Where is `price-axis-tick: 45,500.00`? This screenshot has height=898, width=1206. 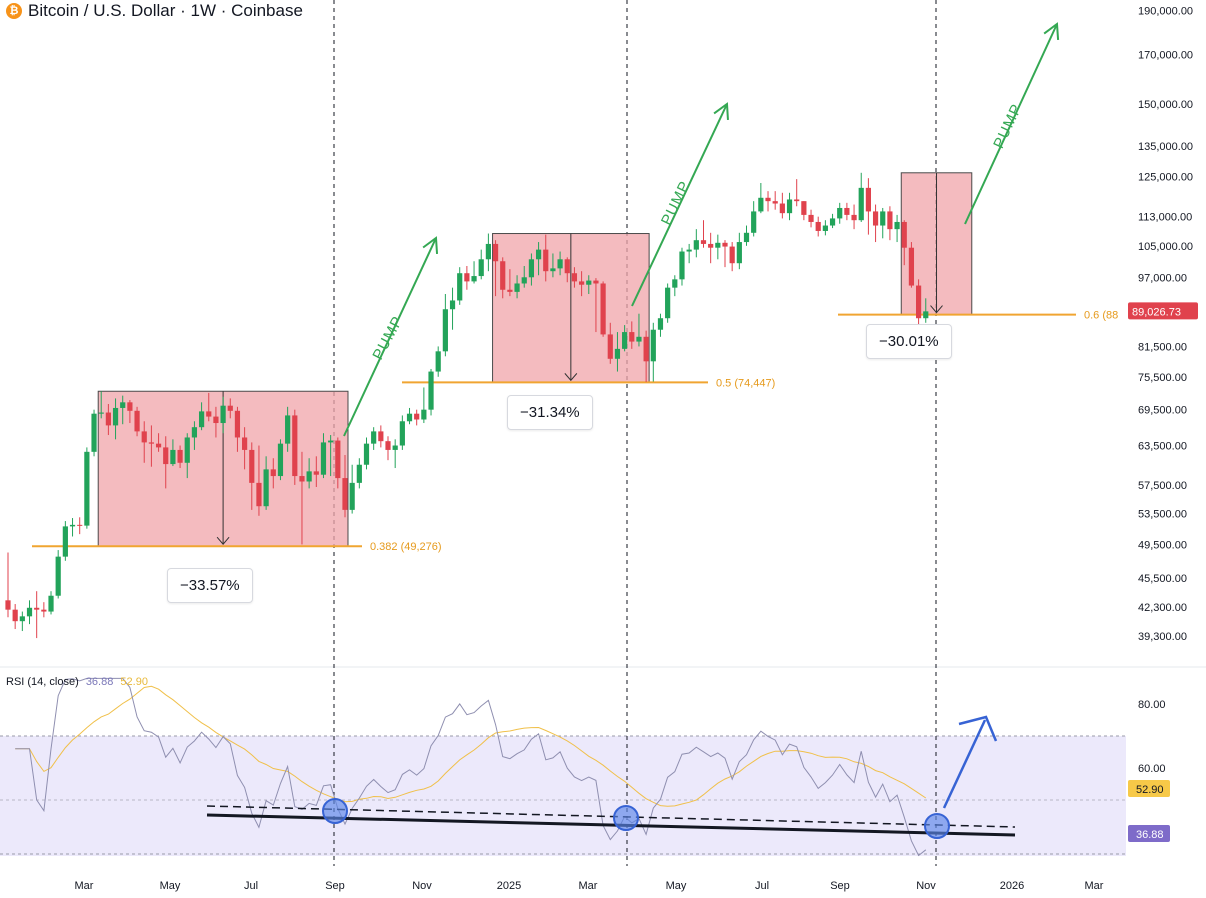
price-axis-tick: 45,500.00 is located at coordinates (1162, 579).